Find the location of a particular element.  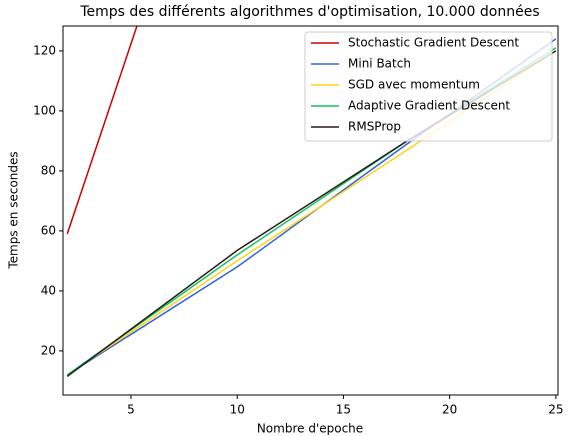

y-tick-label: 60 is located at coordinates (48, 230).